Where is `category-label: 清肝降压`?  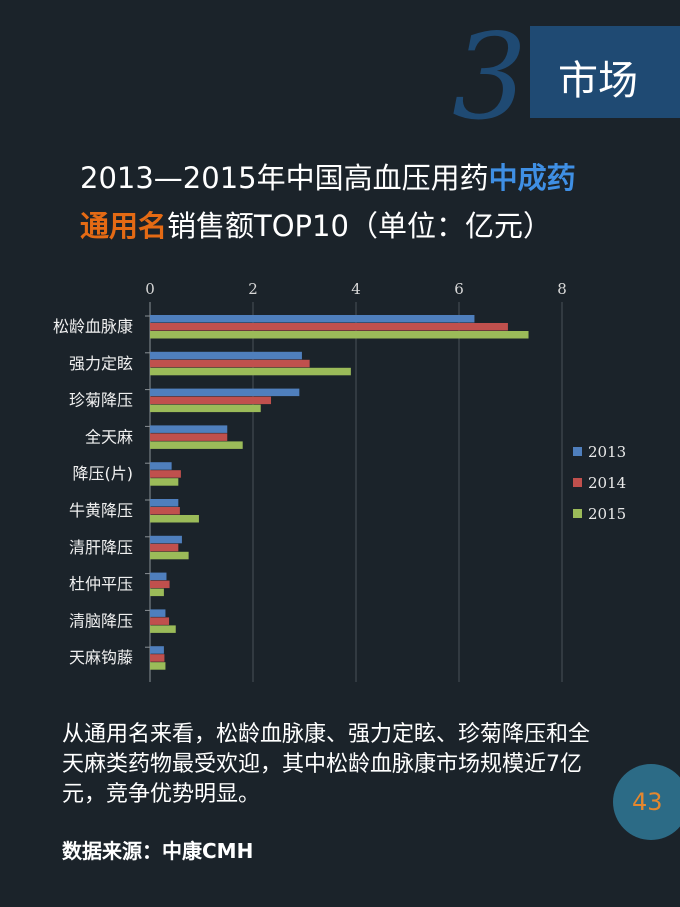
category-label: 清肝降压 is located at coordinates (101, 547).